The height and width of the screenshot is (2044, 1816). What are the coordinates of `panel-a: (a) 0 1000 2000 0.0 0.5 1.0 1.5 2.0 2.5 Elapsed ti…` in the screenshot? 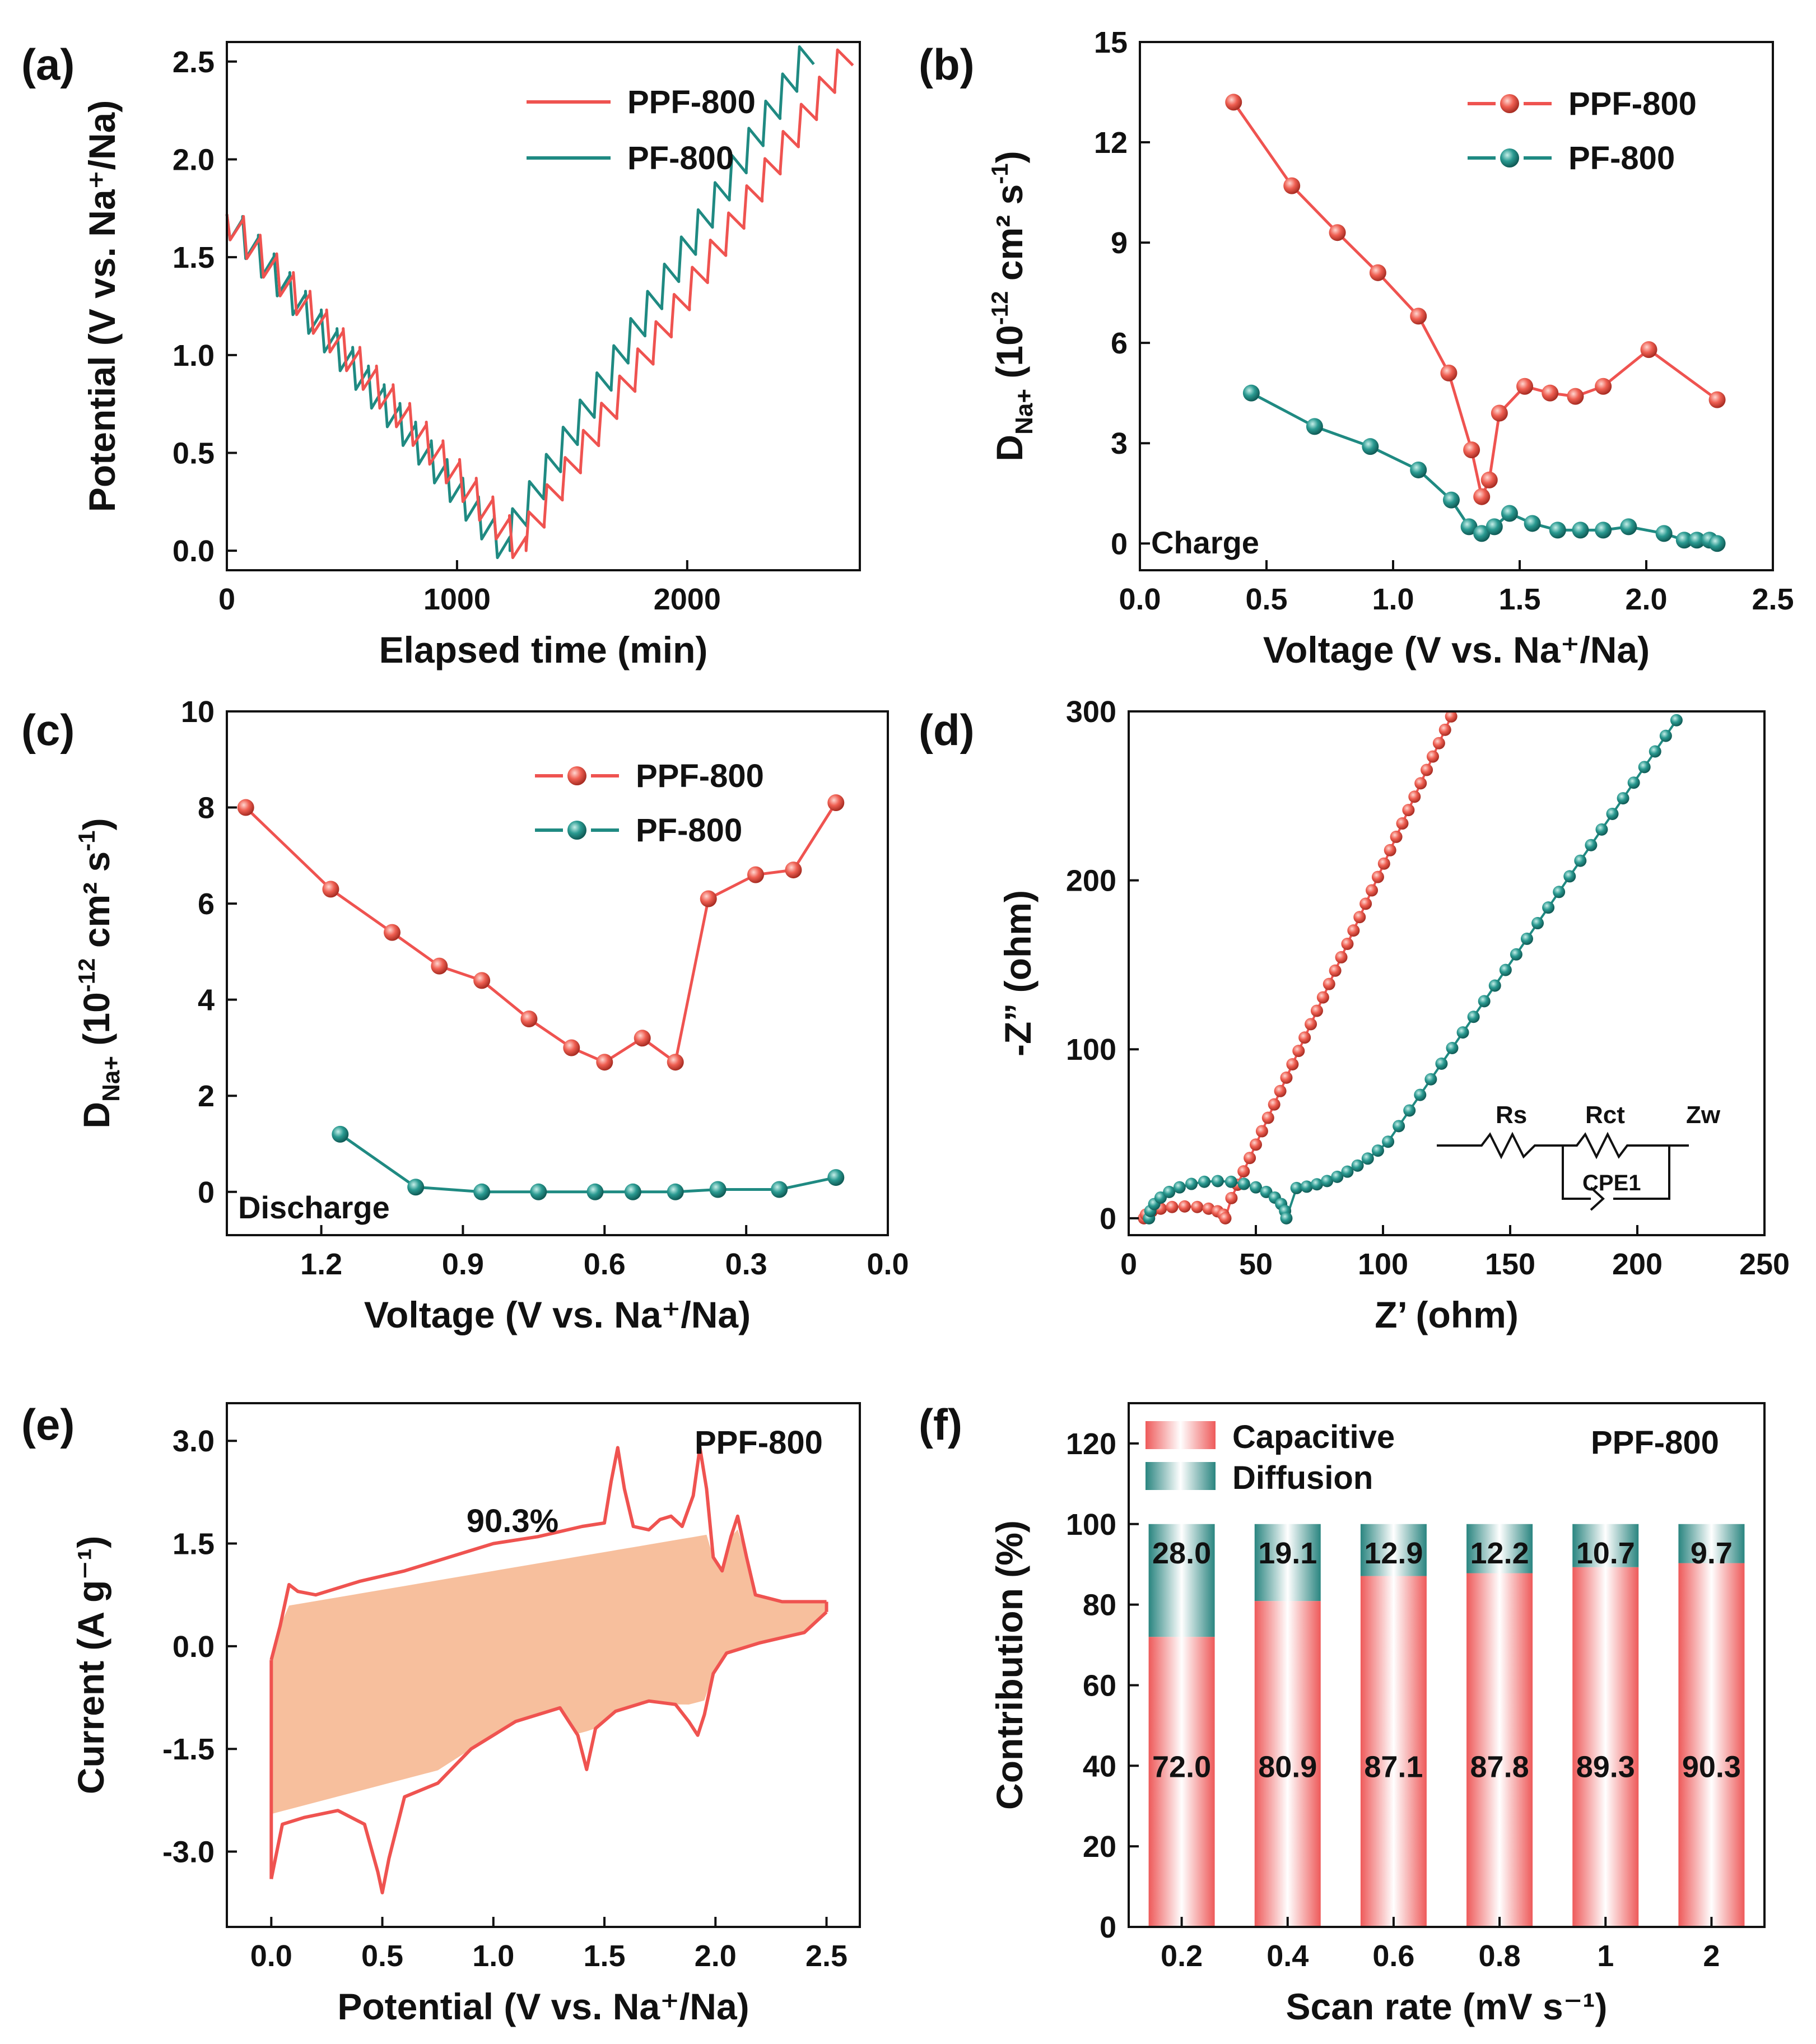 It's located at (441, 355).